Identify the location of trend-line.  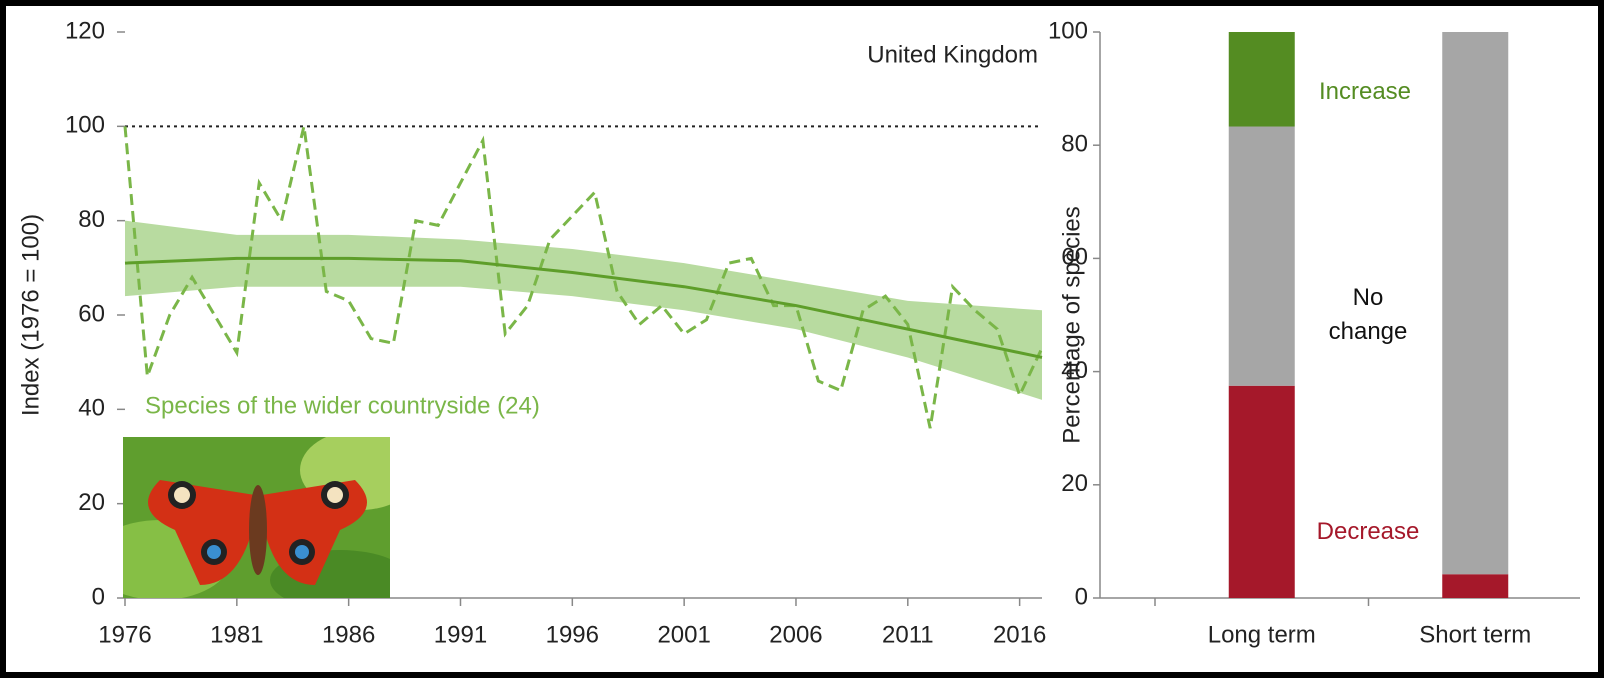
(583, 307).